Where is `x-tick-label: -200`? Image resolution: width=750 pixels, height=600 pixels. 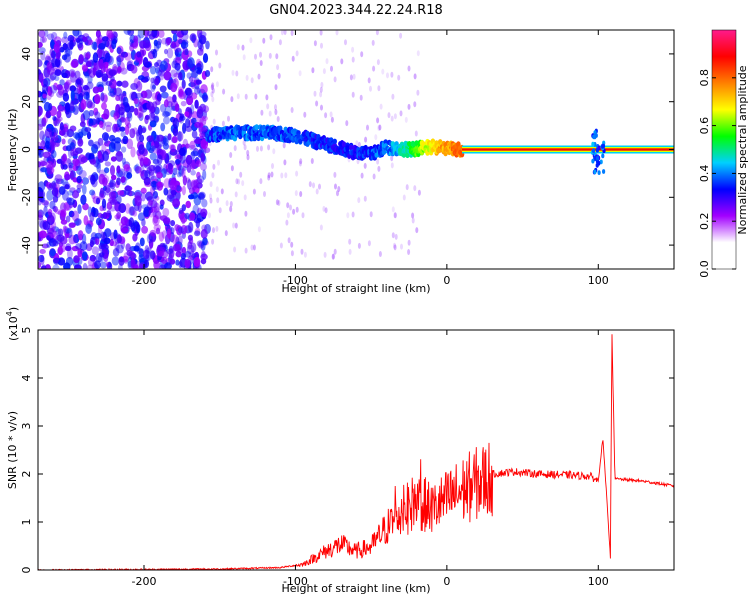
x-tick-label: -200 is located at coordinates (144, 581).